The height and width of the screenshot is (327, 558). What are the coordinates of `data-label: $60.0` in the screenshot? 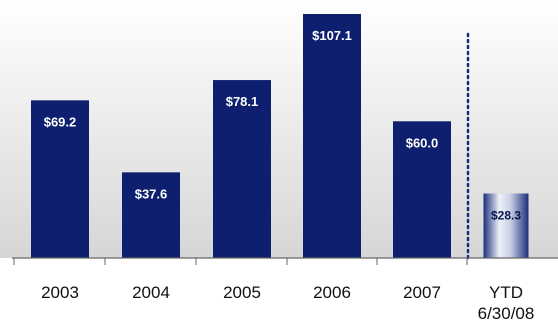 It's located at (422, 142).